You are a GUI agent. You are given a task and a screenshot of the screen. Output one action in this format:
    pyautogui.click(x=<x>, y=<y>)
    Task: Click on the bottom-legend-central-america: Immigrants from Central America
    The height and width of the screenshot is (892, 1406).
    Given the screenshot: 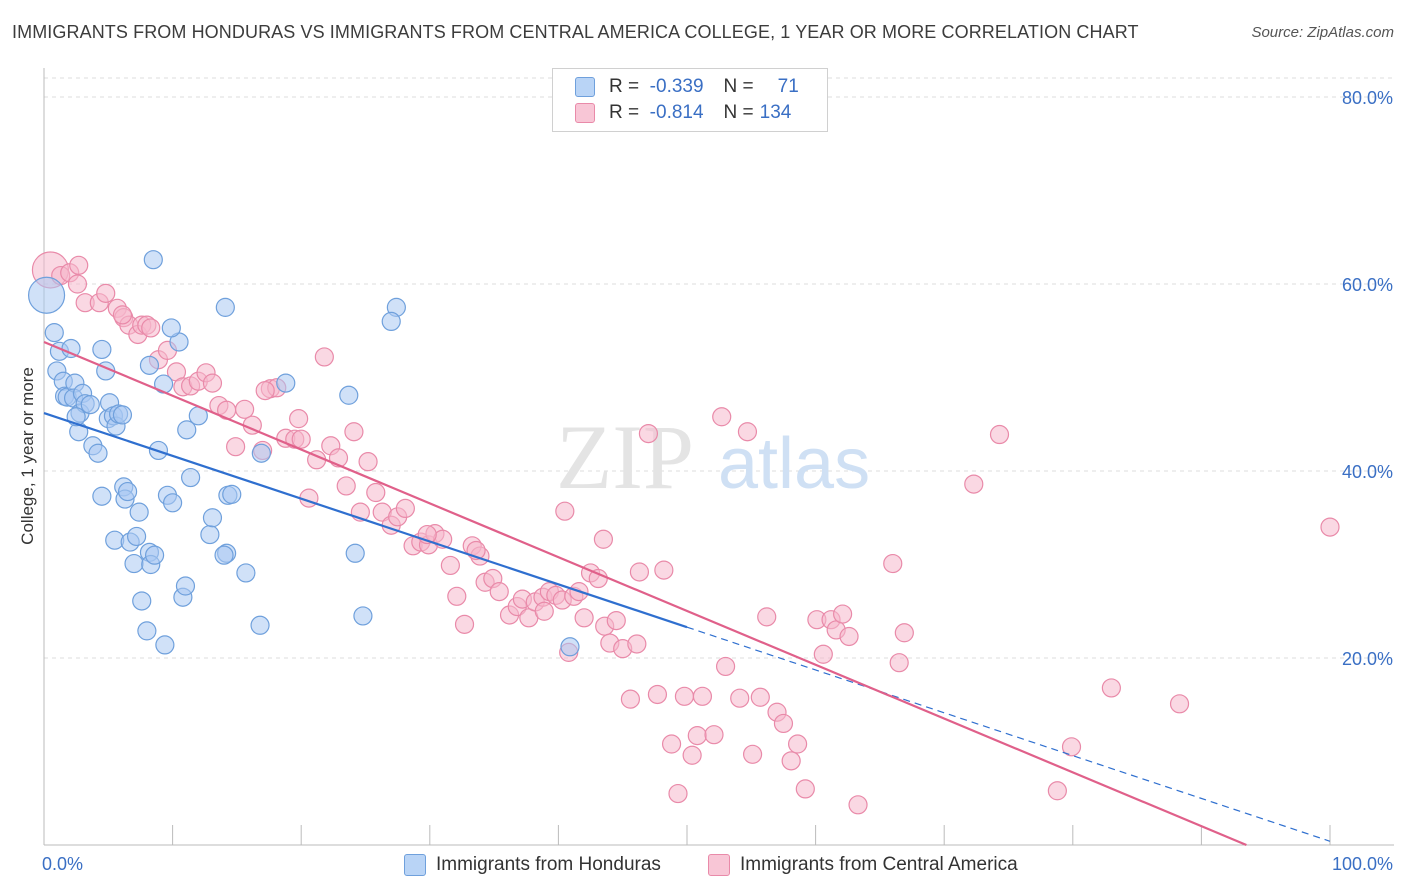 What is the action you would take?
    pyautogui.click(x=863, y=865)
    